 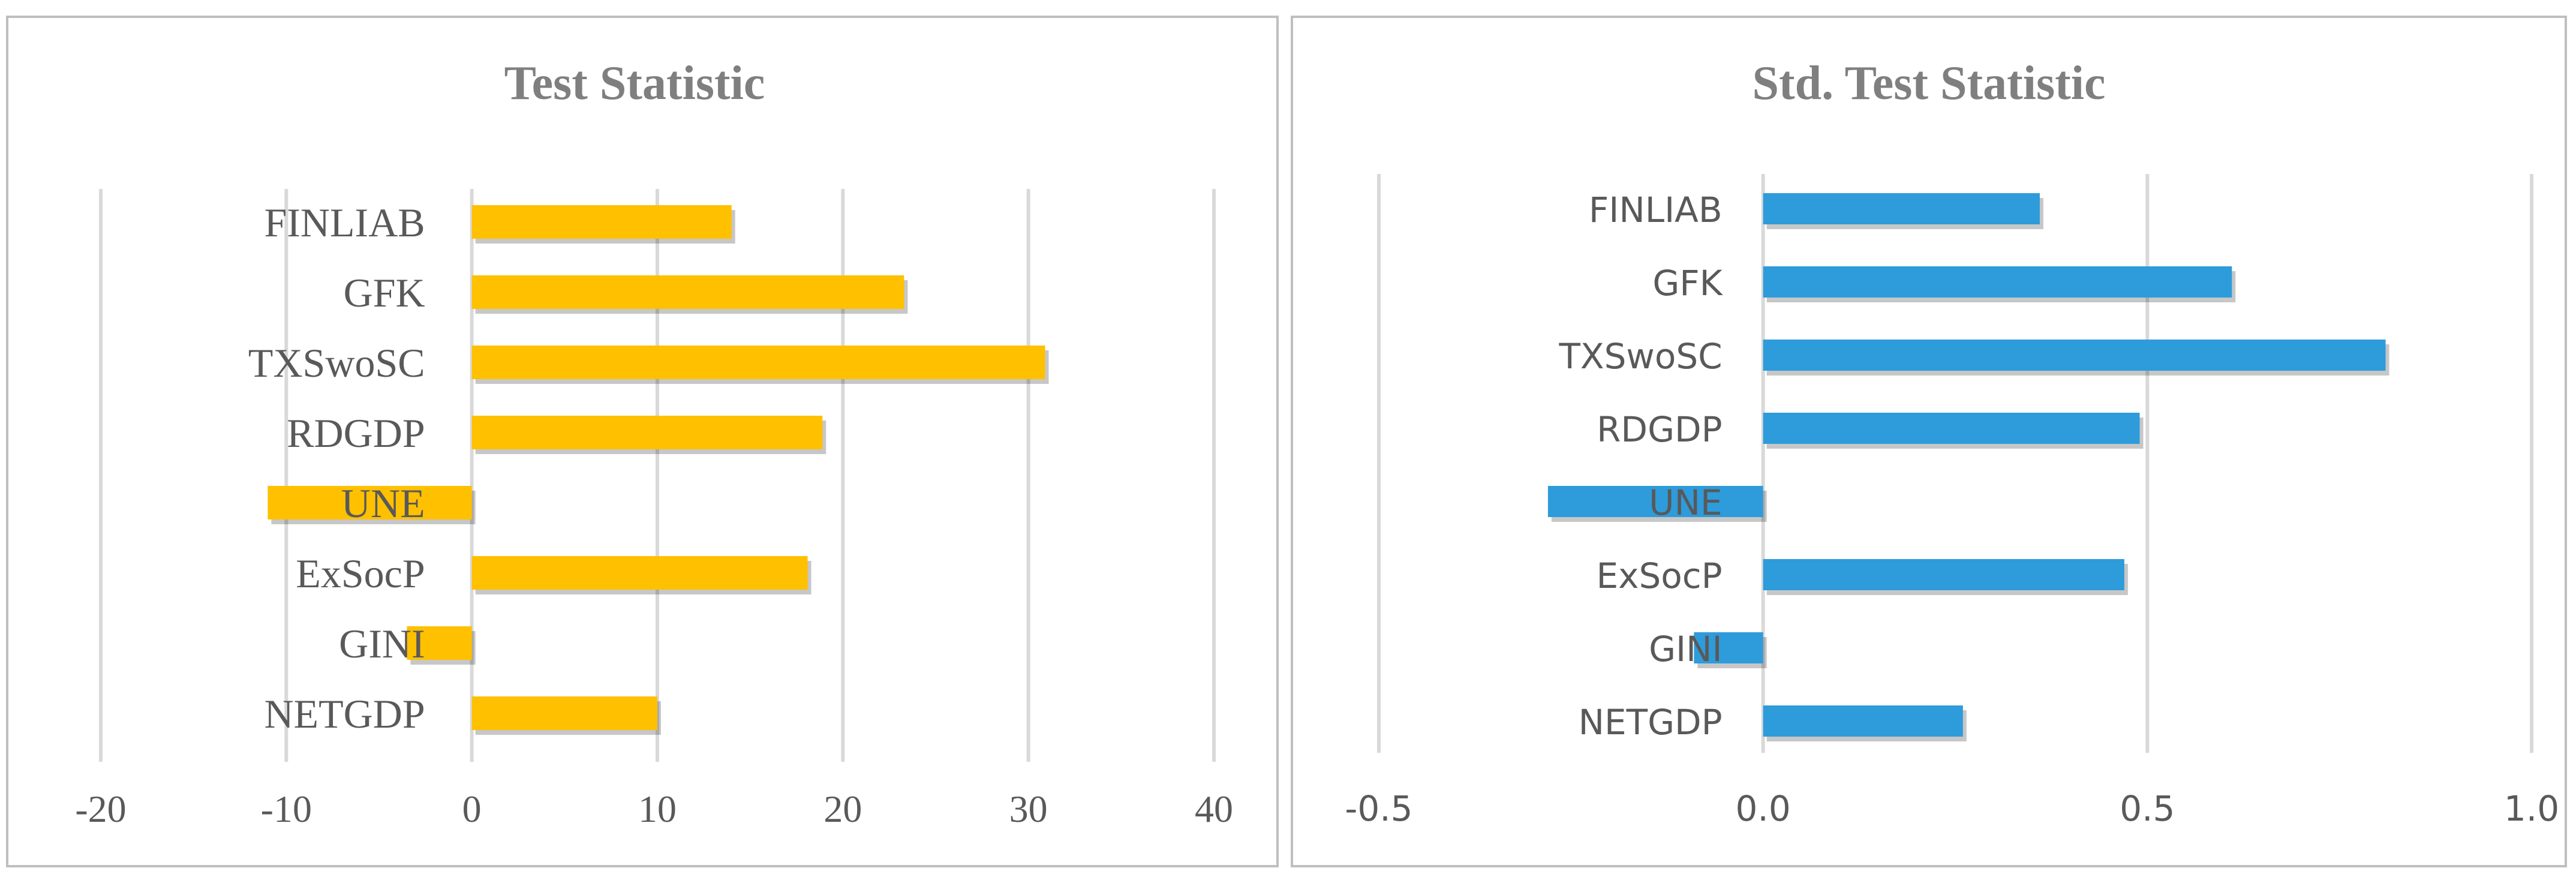 I want to click on x-tick-label: 20, so click(x=843, y=809).